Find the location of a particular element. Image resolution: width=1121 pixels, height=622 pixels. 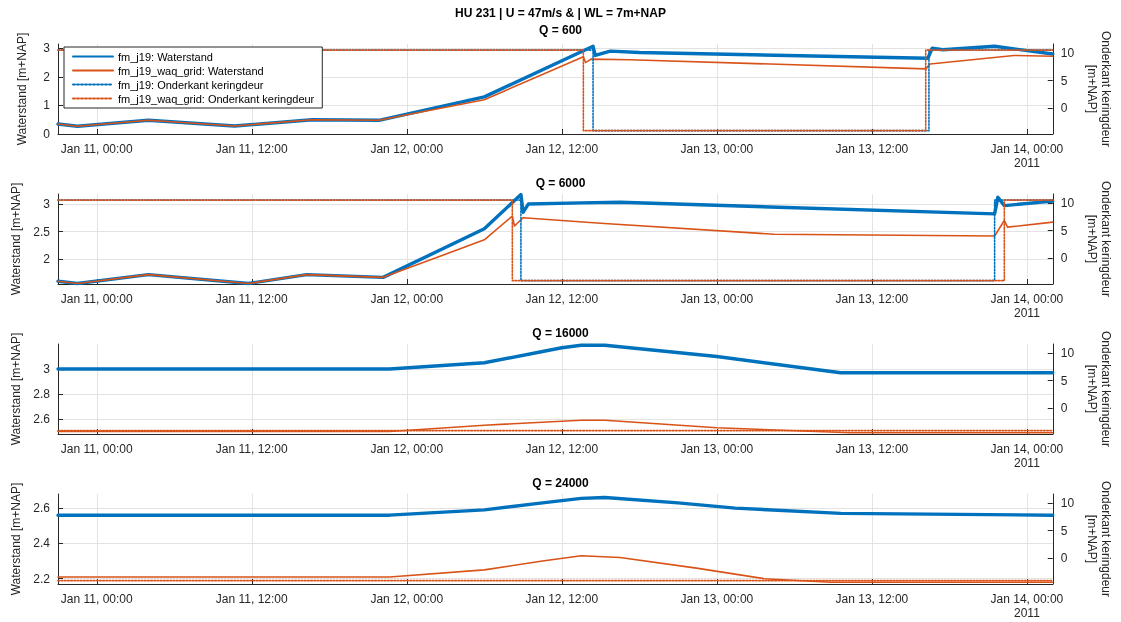

legend-label: fm_j19: Onderkant keringdeur is located at coordinates (191, 84).